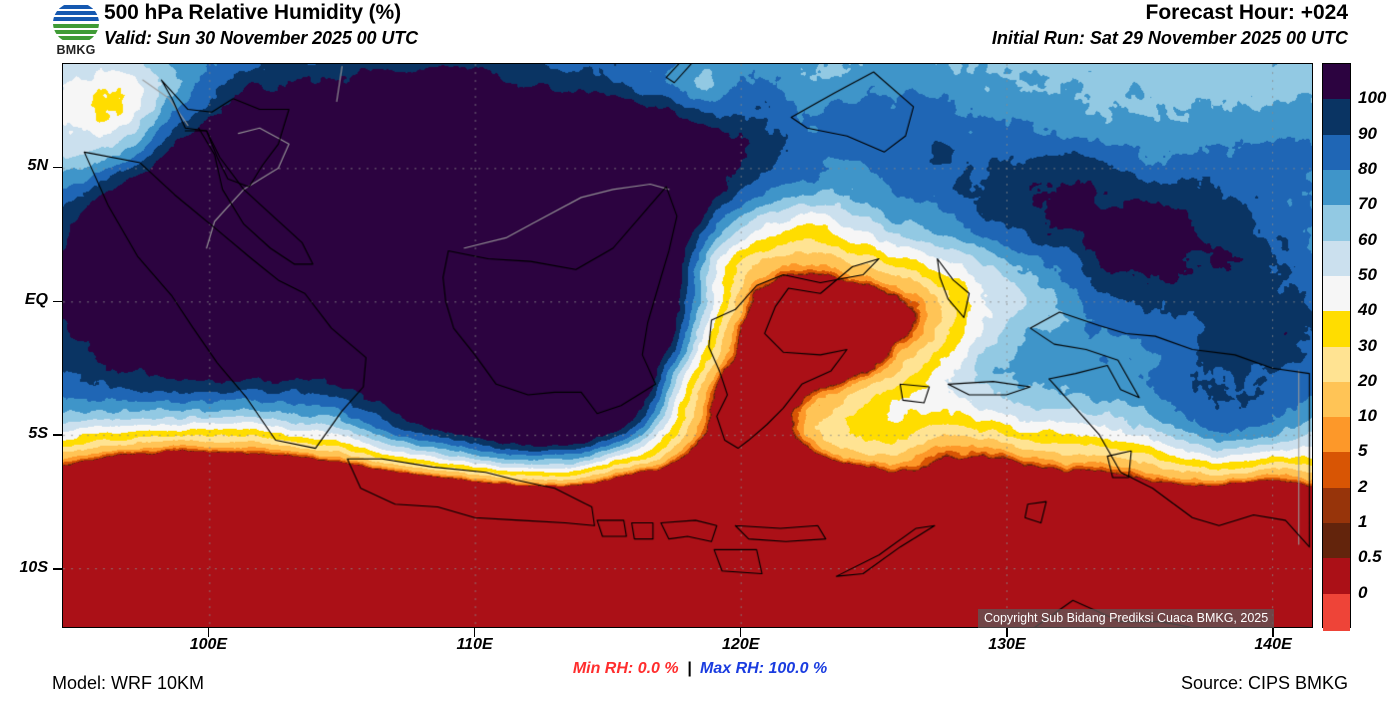 This screenshot has height=709, width=1400. What do you see at coordinates (37, 166) in the screenshot?
I see `lat-label: 5N` at bounding box center [37, 166].